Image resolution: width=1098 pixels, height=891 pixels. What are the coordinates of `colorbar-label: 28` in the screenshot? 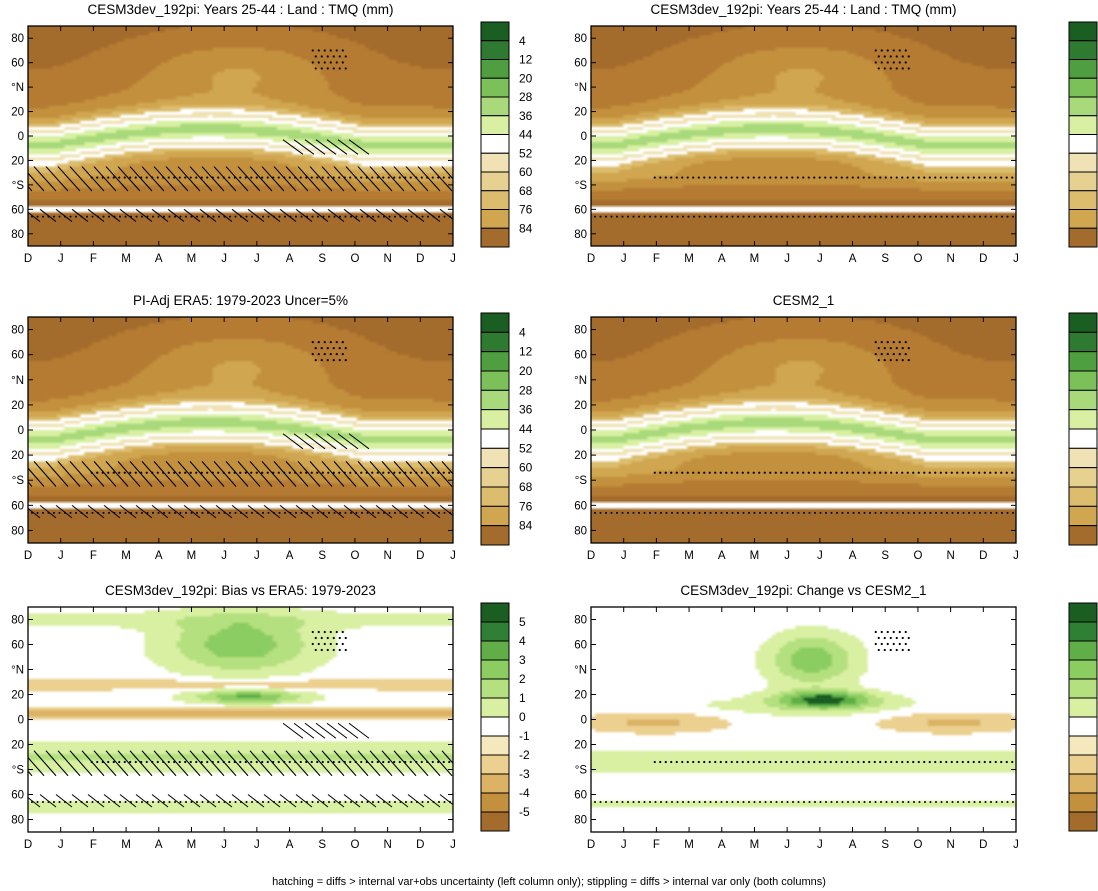 It's located at (526, 97).